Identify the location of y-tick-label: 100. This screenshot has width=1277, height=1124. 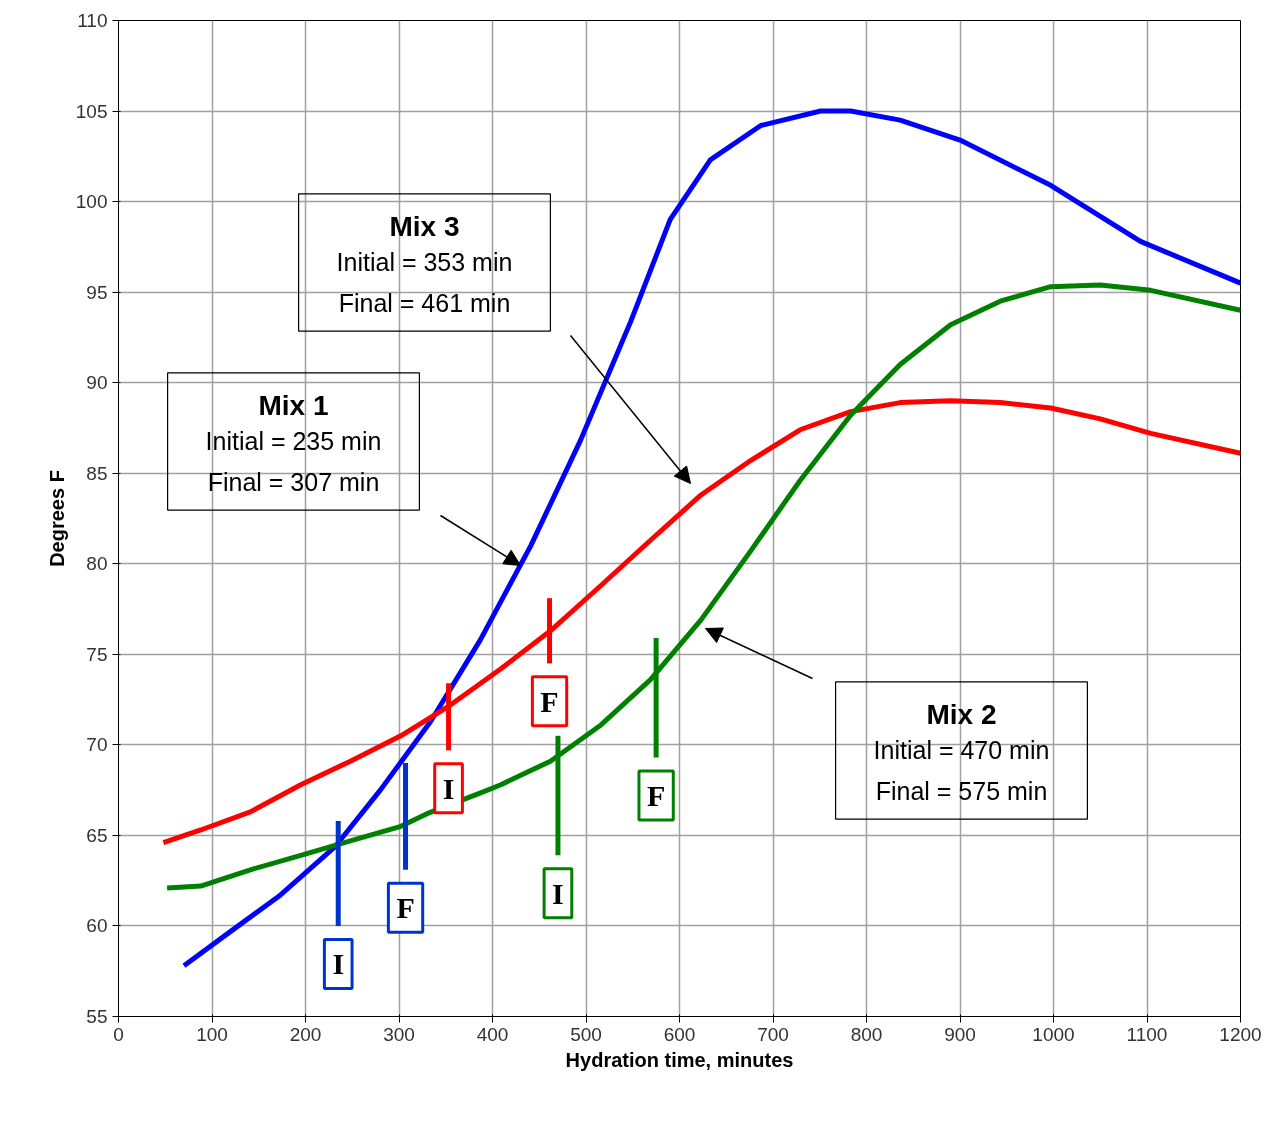
(91, 202).